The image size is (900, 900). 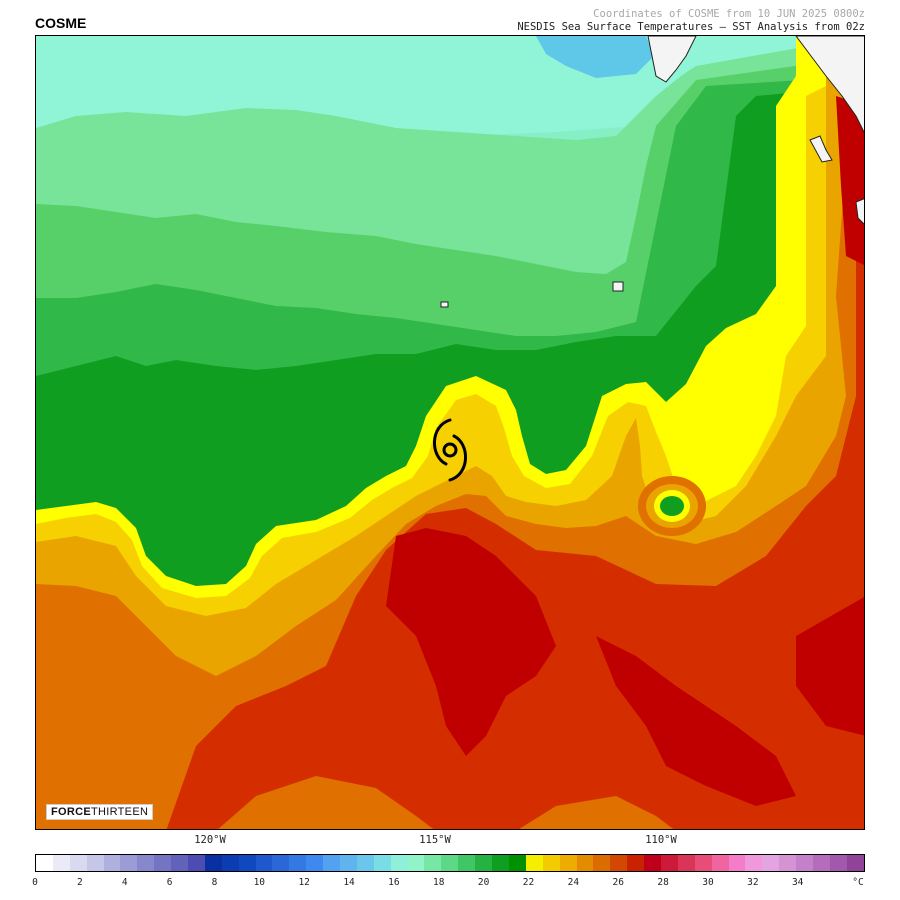 I want to click on longitude-label: 115°W, so click(x=435, y=840).